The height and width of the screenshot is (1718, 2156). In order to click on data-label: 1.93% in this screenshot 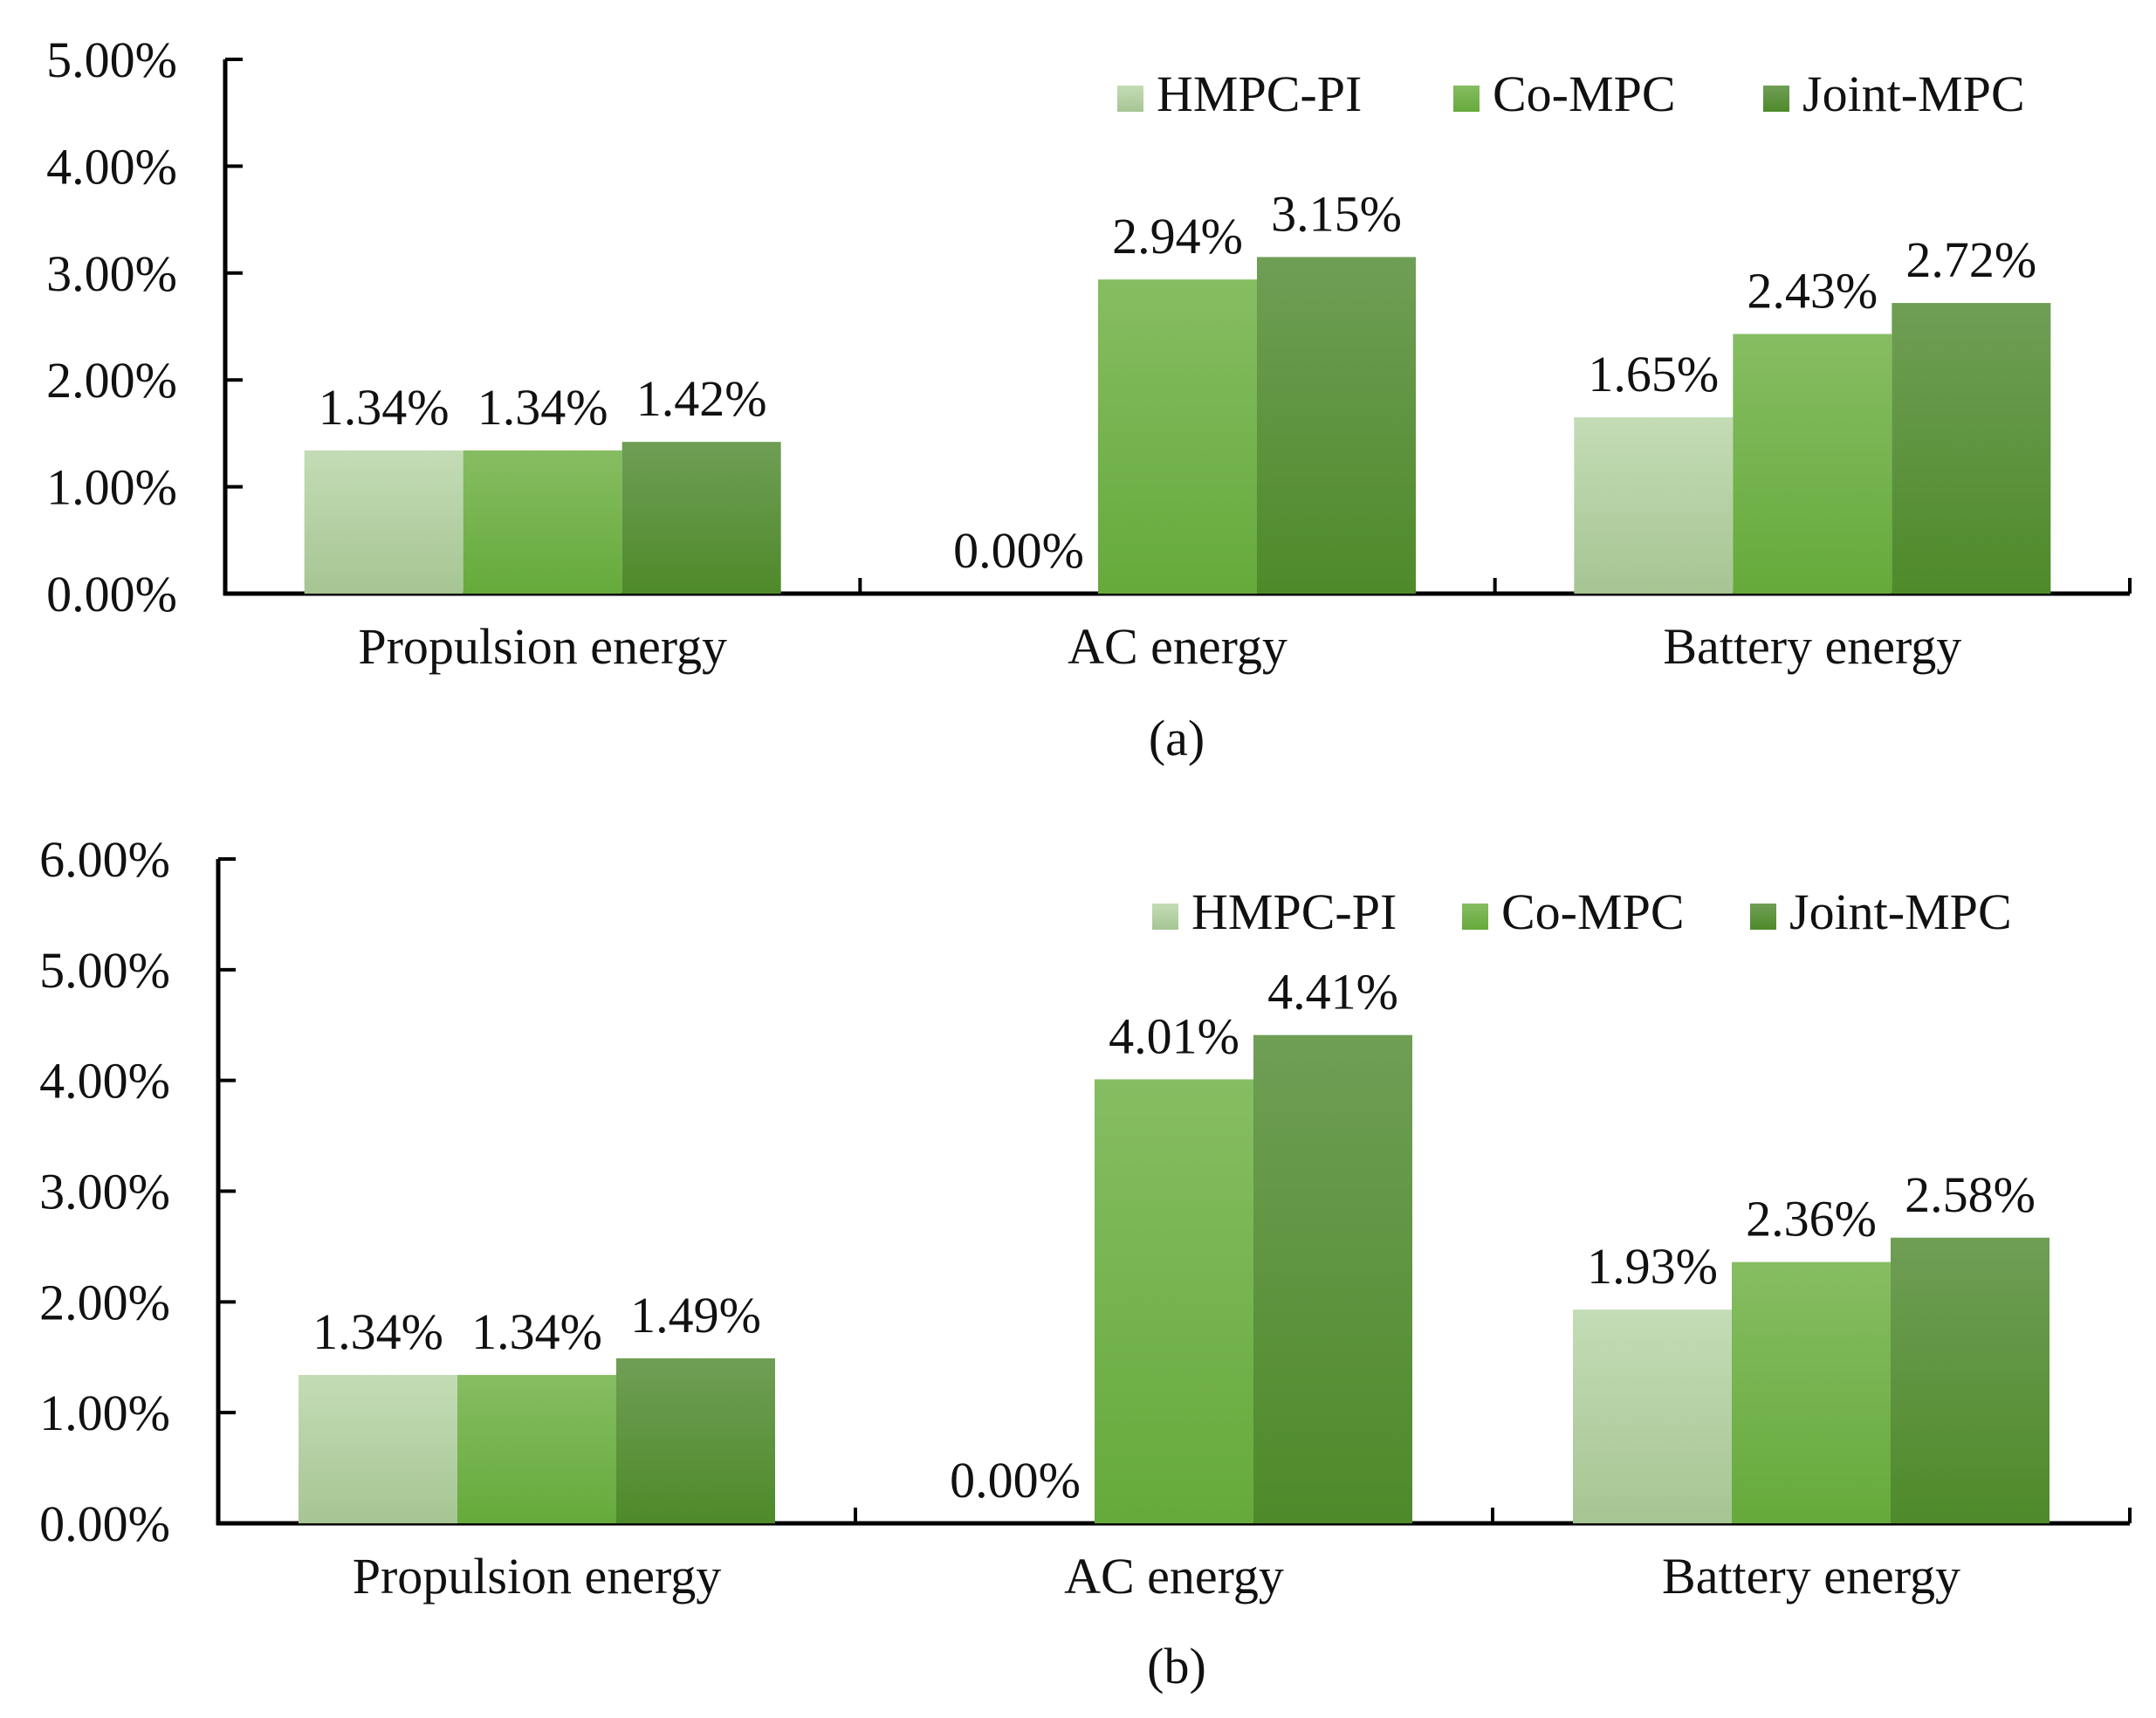, I will do `click(1652, 1266)`.